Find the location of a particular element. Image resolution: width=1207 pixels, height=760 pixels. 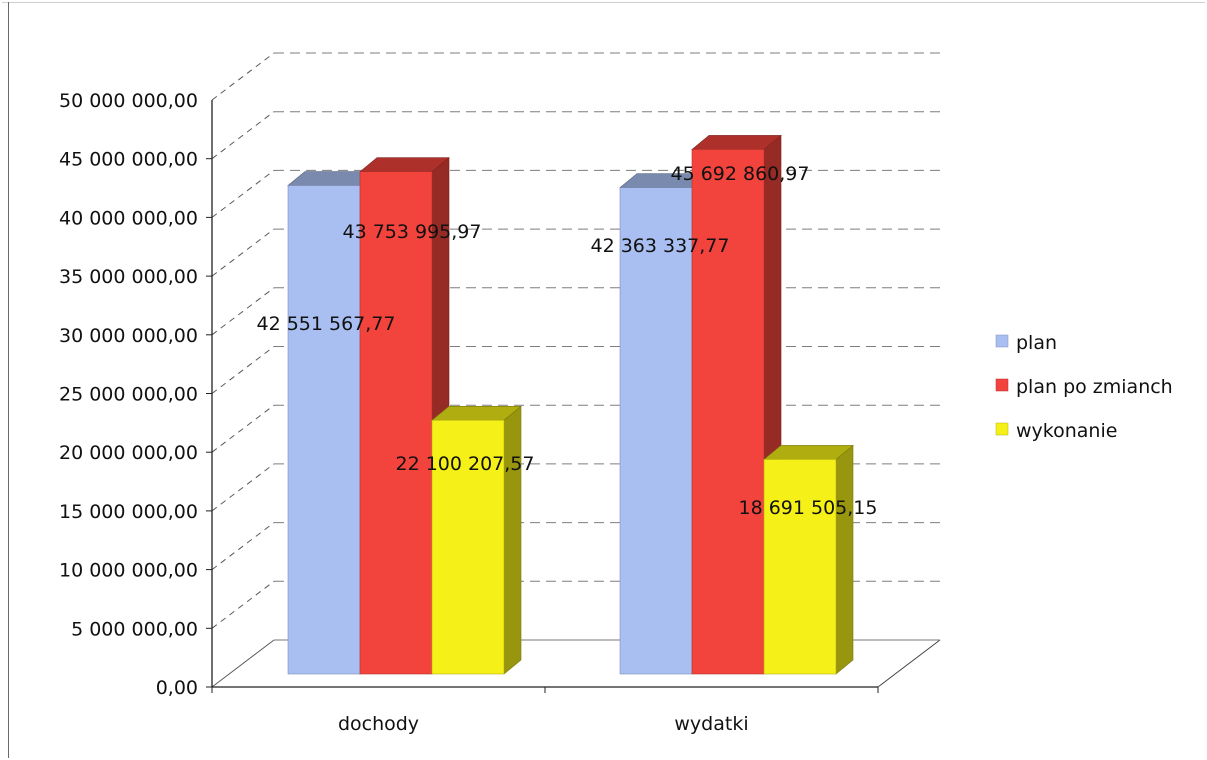

x-category-label: dochody is located at coordinates (378, 724).